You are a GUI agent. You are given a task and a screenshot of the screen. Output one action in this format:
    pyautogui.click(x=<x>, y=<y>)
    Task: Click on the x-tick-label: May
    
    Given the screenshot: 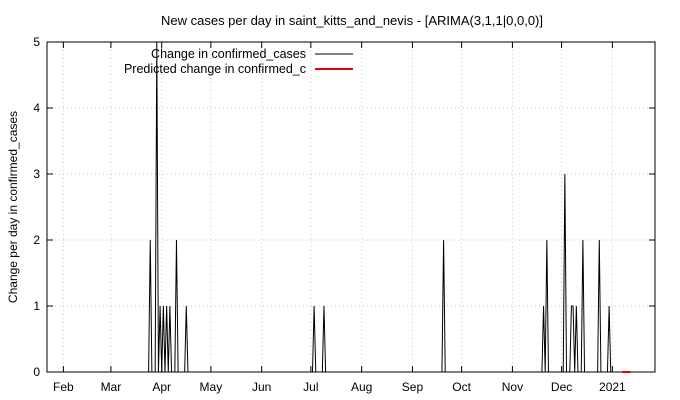 What is the action you would take?
    pyautogui.click(x=211, y=387)
    